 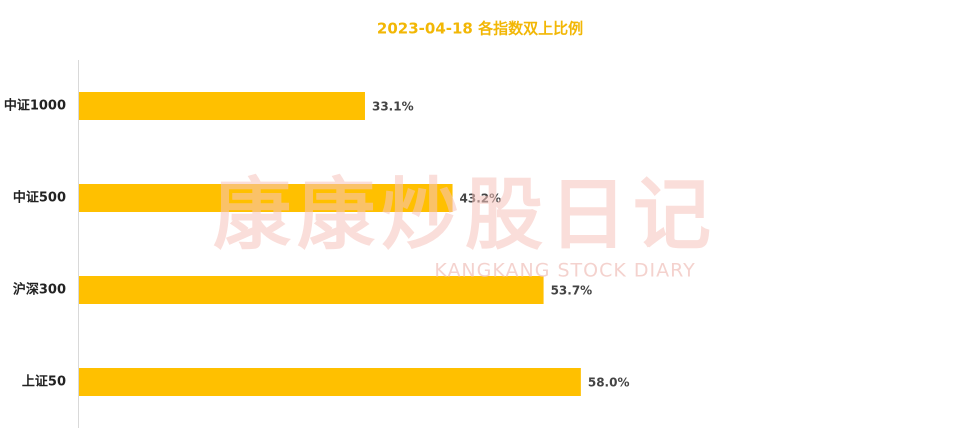 I want to click on watermark-subtitle: KANGKANG STOCK DIARY, so click(x=564, y=271).